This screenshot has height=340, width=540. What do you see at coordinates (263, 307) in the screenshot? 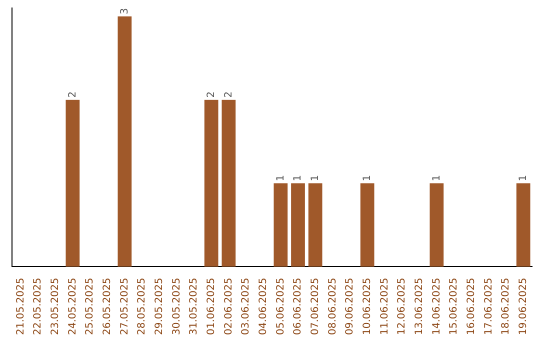
I see `x-tick-label: 04.06.2025` at bounding box center [263, 307].